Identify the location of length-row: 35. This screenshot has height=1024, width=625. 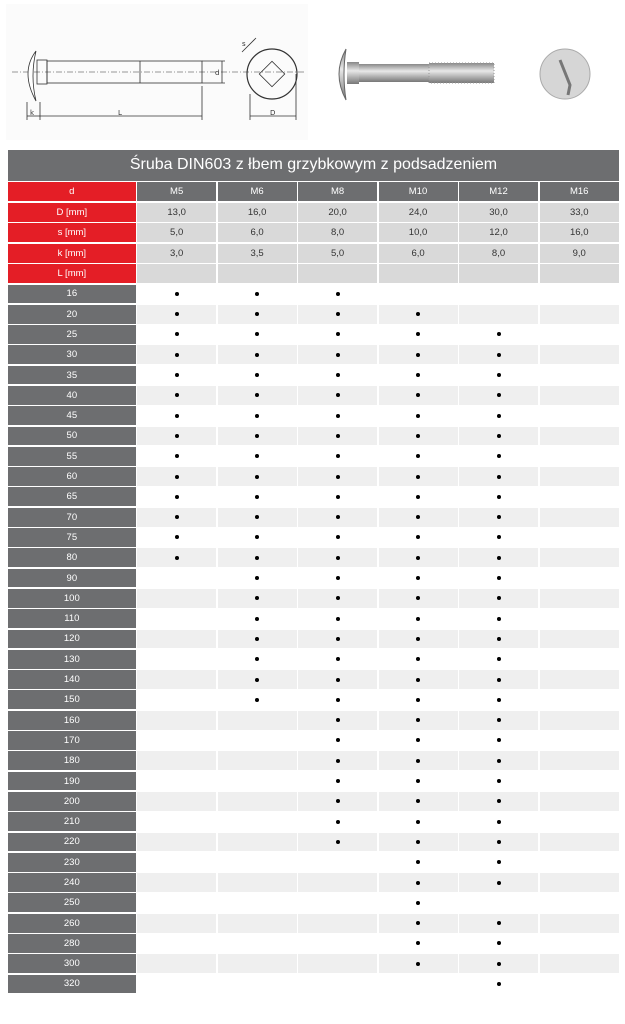
(313, 375).